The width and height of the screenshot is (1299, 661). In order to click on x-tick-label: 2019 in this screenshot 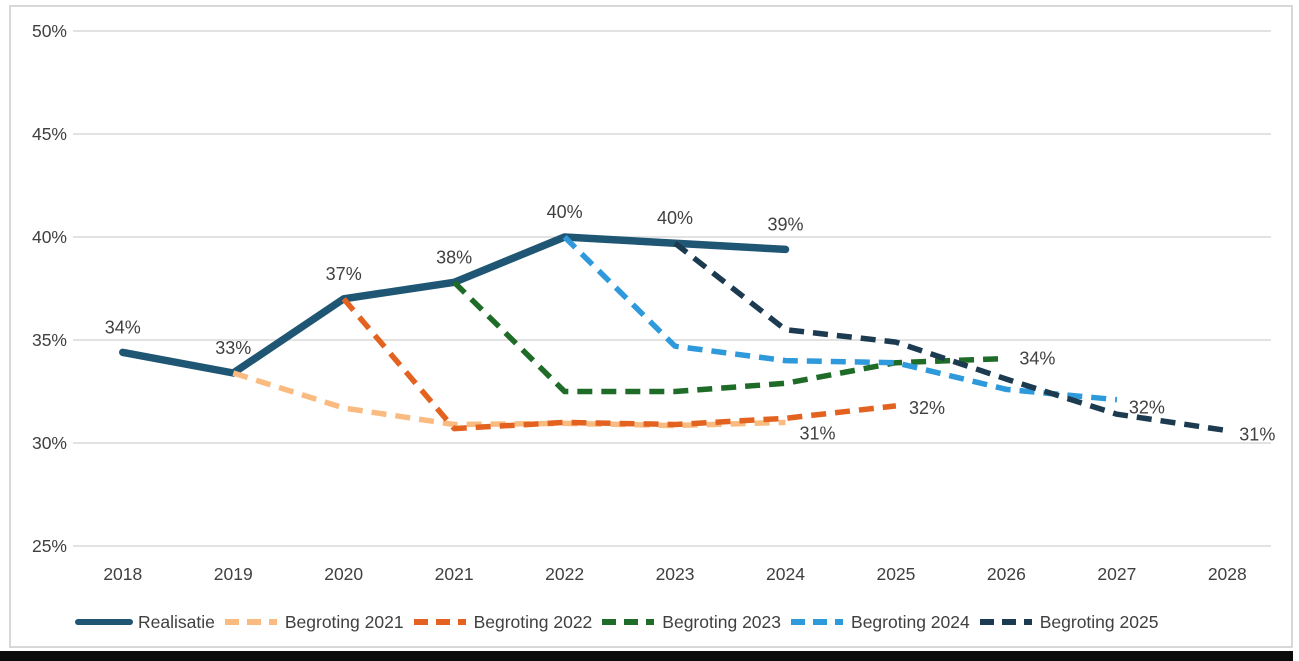, I will do `click(233, 574)`.